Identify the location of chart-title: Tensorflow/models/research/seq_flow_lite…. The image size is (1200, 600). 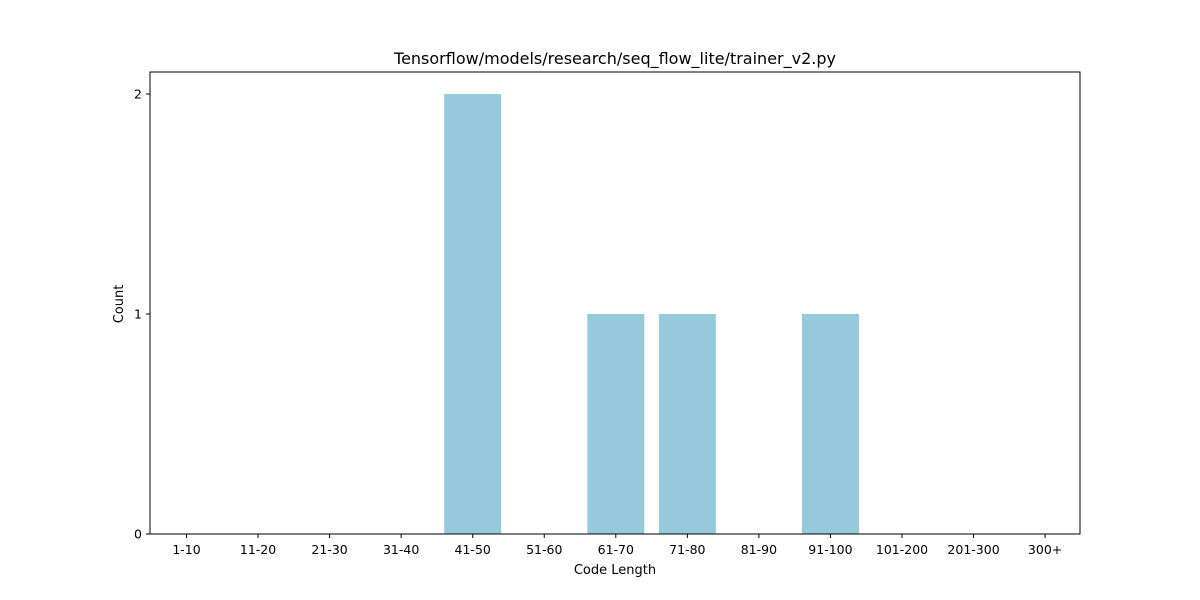
(614, 59).